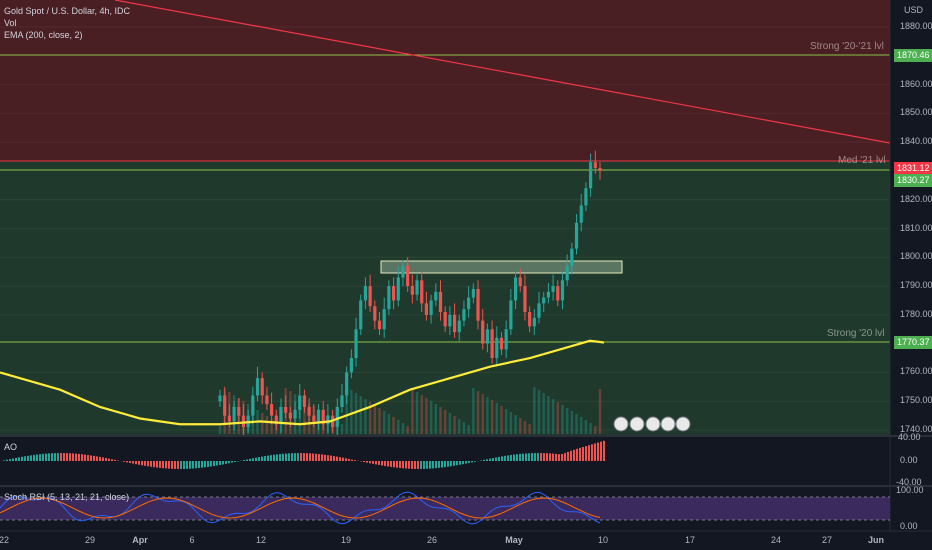 The width and height of the screenshot is (932, 550). I want to click on time-label: 22, so click(5, 540).